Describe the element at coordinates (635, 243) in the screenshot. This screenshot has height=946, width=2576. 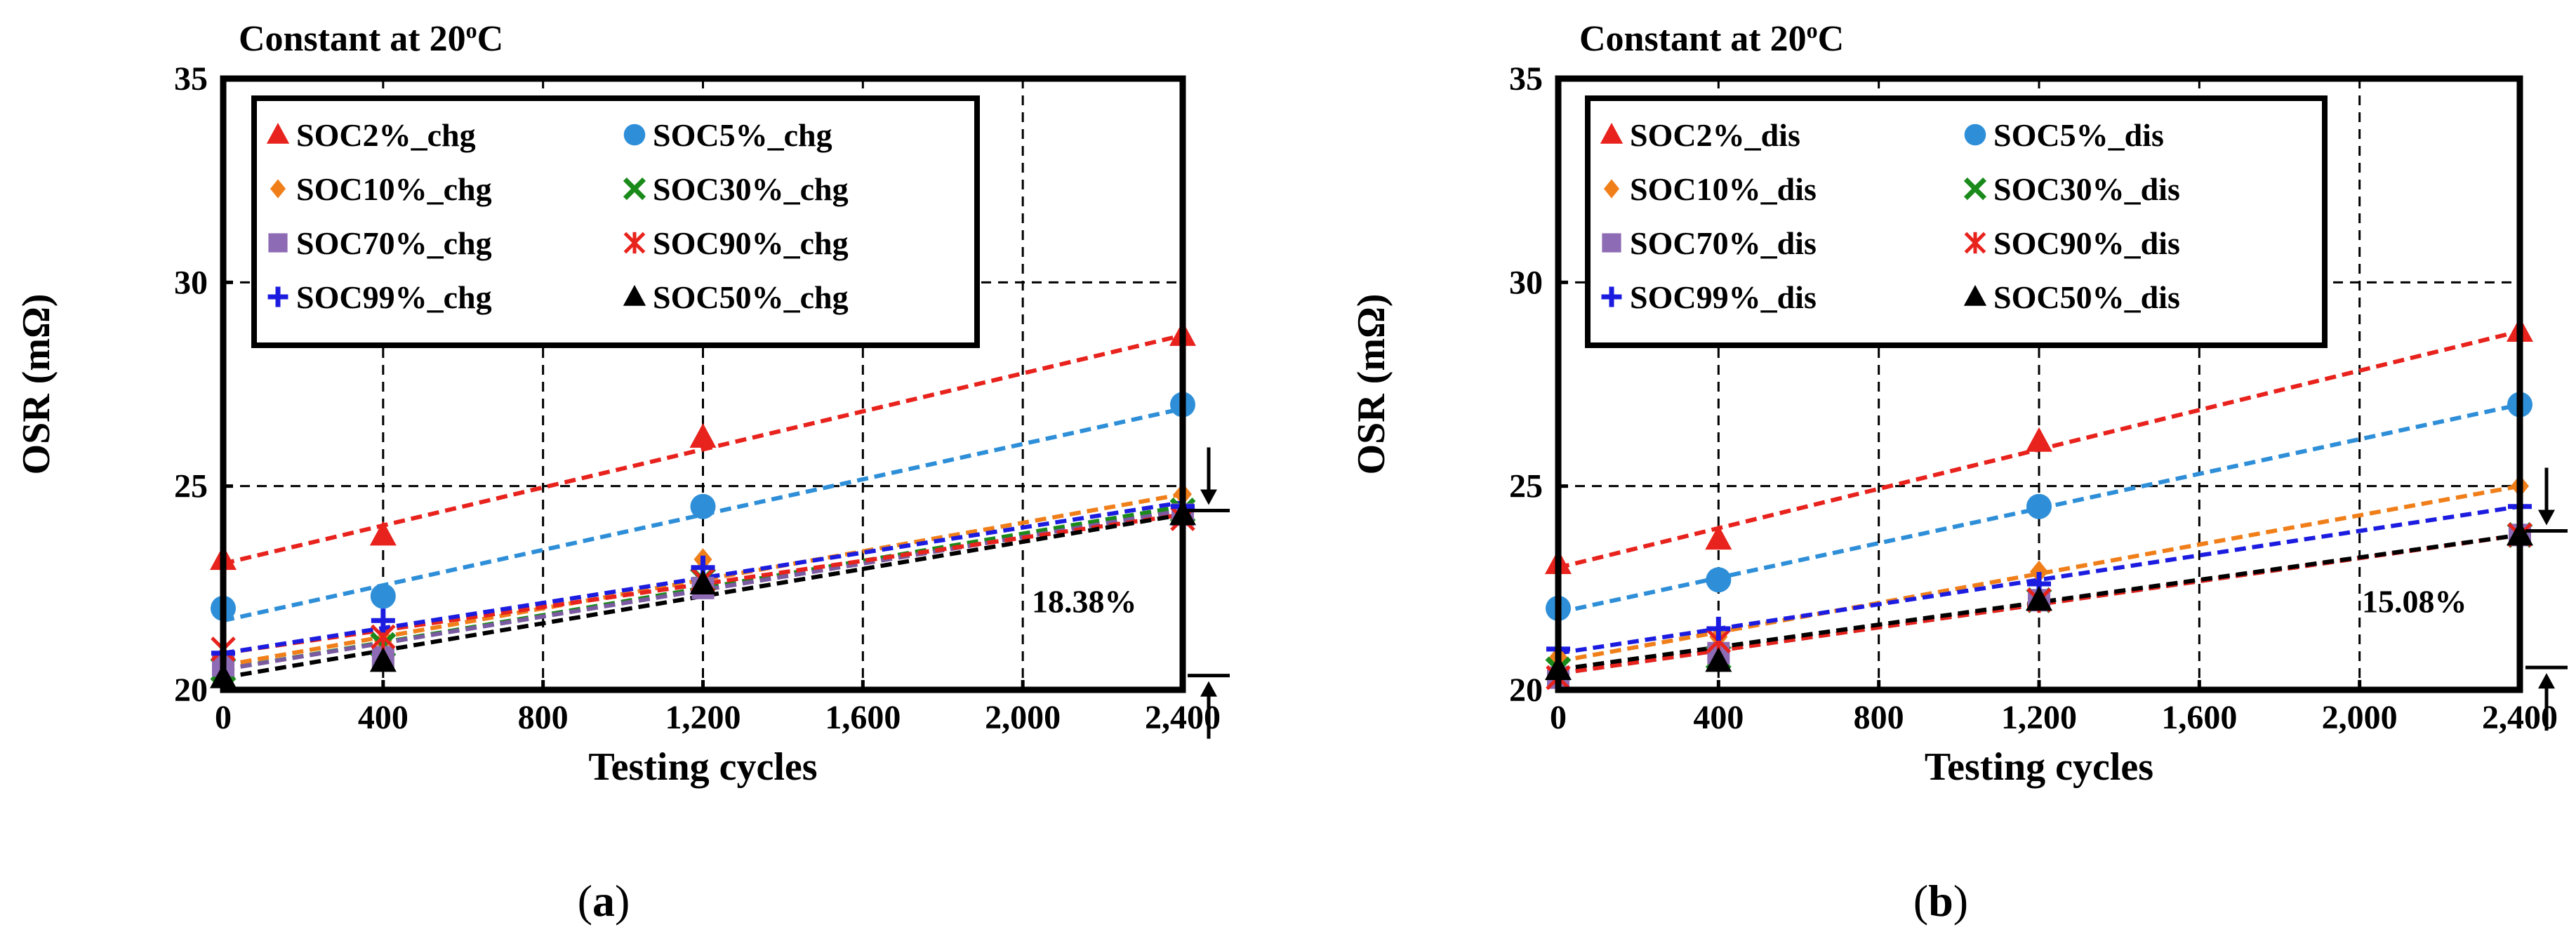
I see `legend-marker-SOC90%_chg` at that location.